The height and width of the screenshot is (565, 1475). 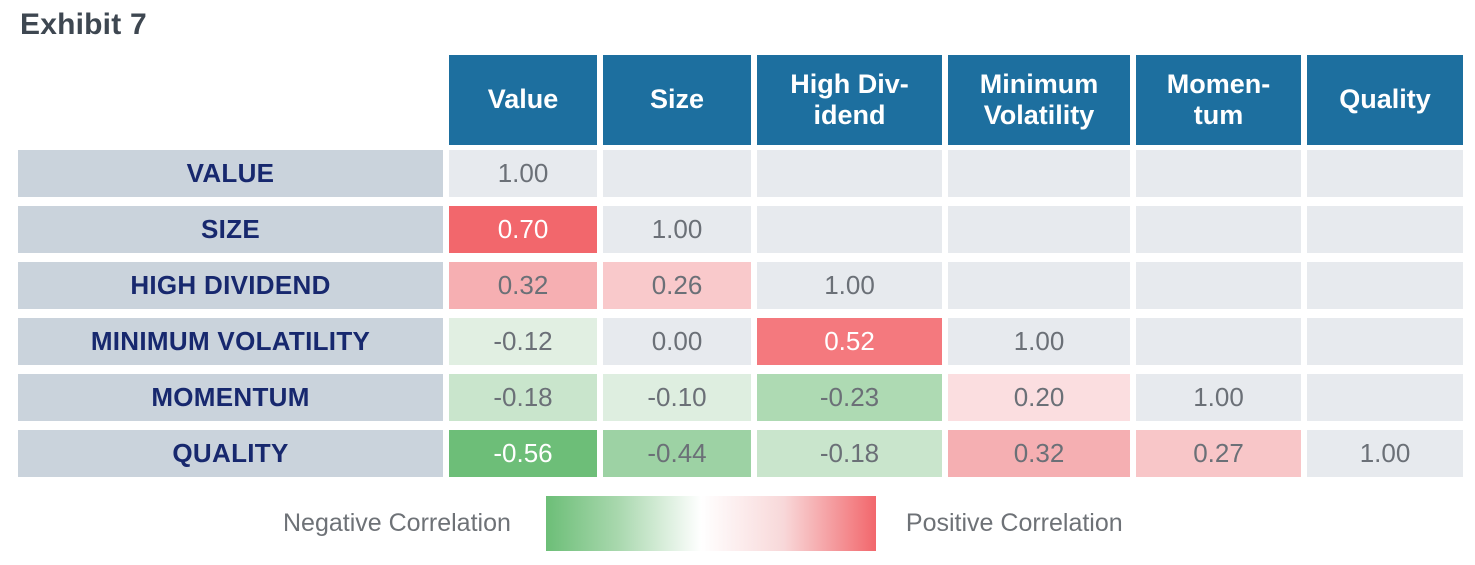 What do you see at coordinates (677, 341) in the screenshot?
I see `correlation-cell: 0.00` at bounding box center [677, 341].